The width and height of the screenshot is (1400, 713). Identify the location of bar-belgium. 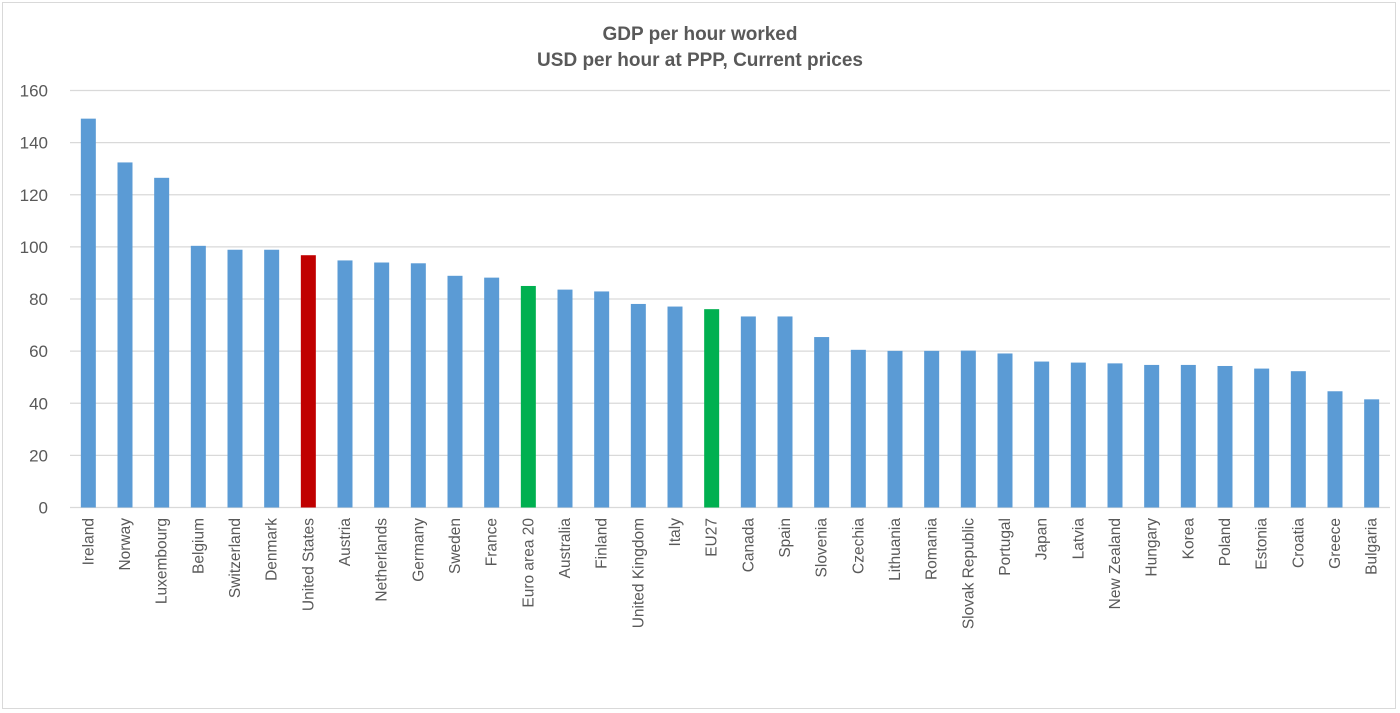
(198, 376).